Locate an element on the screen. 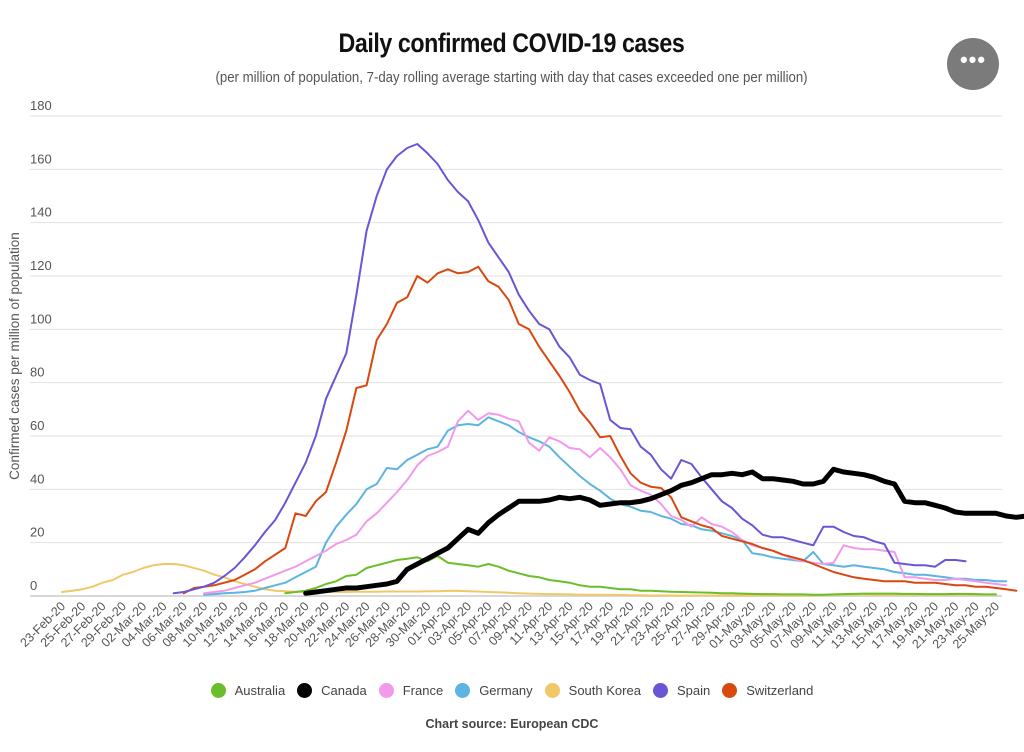 This screenshot has width=1024, height=752. y-tick-label: 160 is located at coordinates (41, 158).